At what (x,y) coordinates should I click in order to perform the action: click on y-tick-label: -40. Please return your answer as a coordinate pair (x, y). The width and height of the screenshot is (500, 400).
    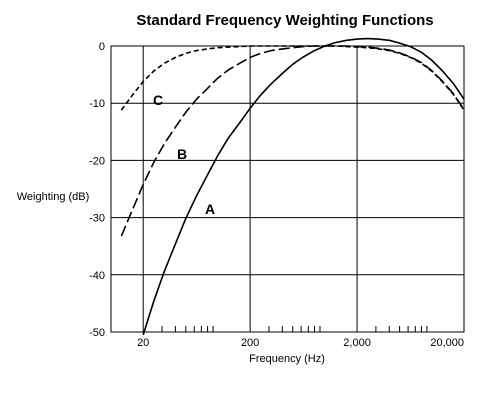
    Looking at the image, I should click on (97, 276).